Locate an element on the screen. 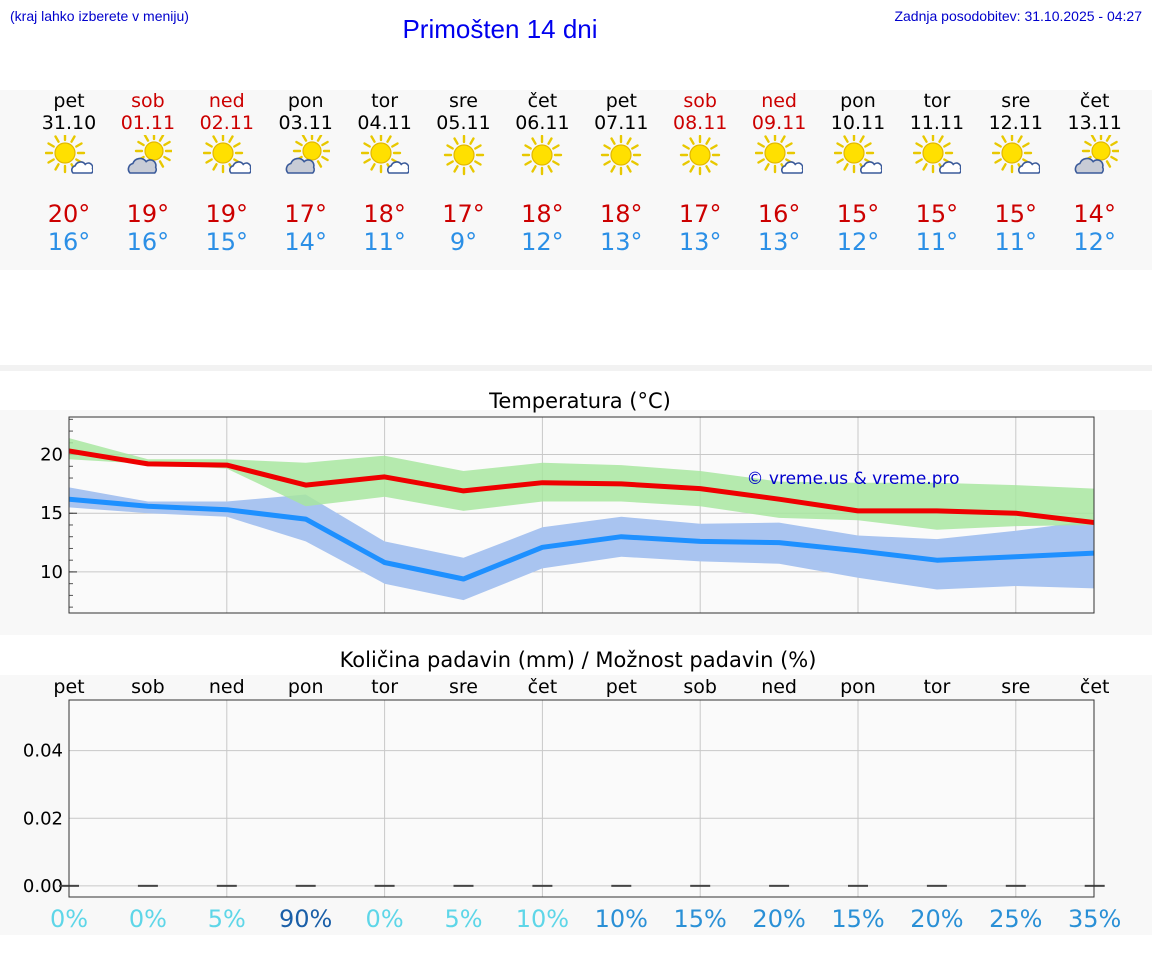  min-temperature: 15° is located at coordinates (227, 242).